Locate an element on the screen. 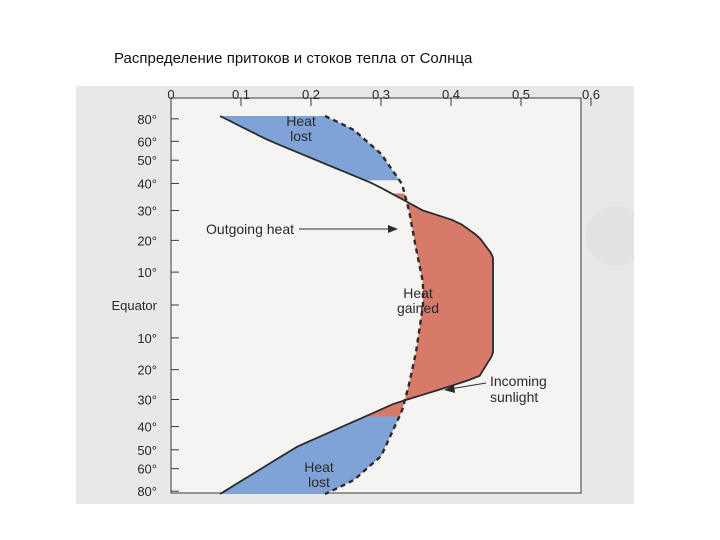 The image size is (720, 540). x-tick-label: 0 is located at coordinates (170, 94).